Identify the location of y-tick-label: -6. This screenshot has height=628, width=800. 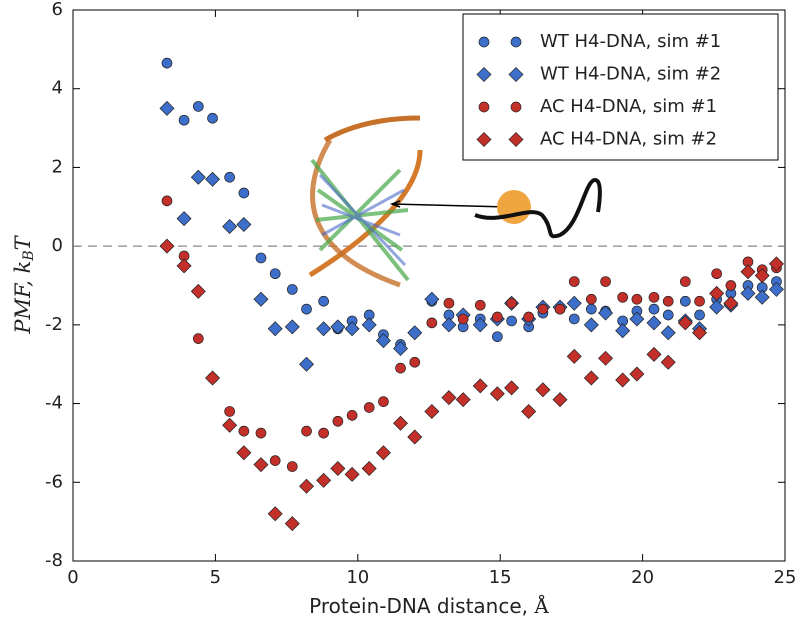
(54, 481).